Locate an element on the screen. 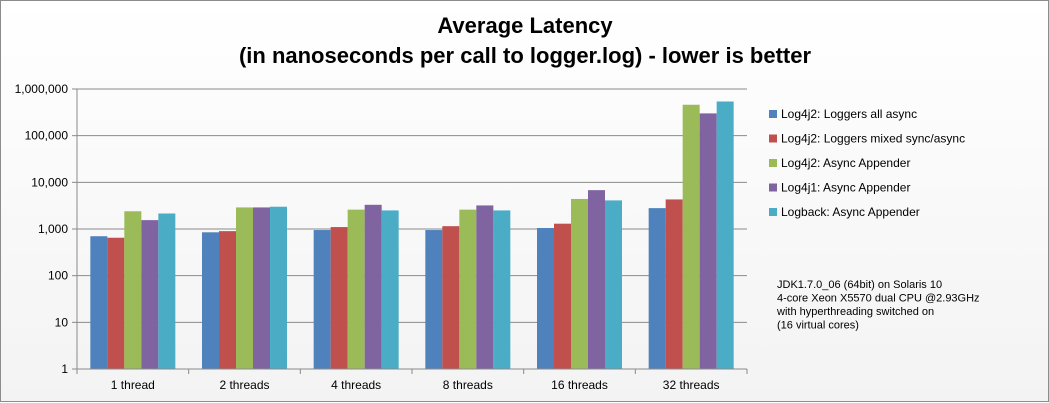 Image resolution: width=1049 pixels, height=403 pixels. legend-label: Logback: Async Appender is located at coordinates (850, 212).